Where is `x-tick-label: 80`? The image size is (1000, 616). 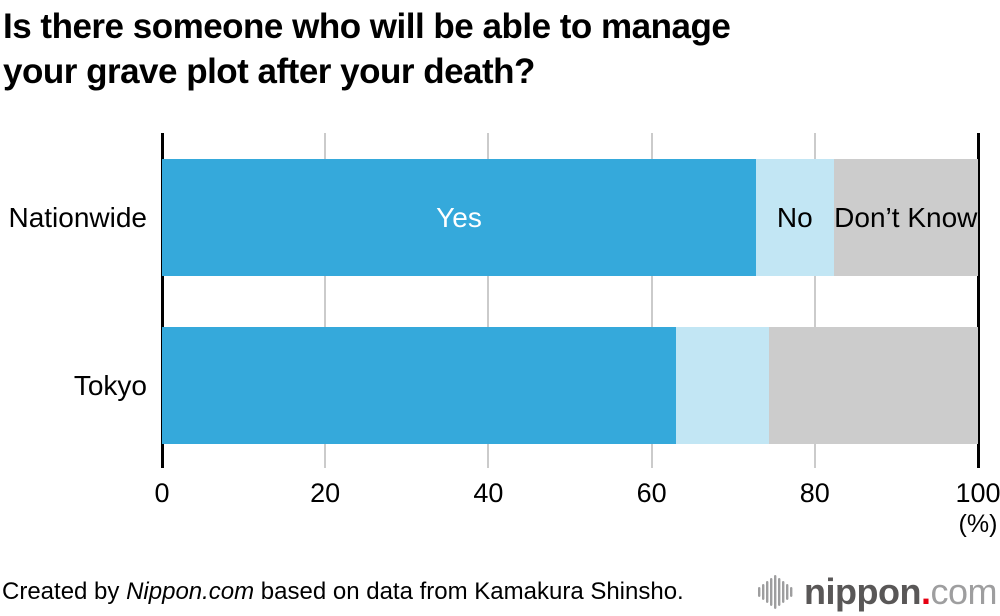 x-tick-label: 80 is located at coordinates (814, 493).